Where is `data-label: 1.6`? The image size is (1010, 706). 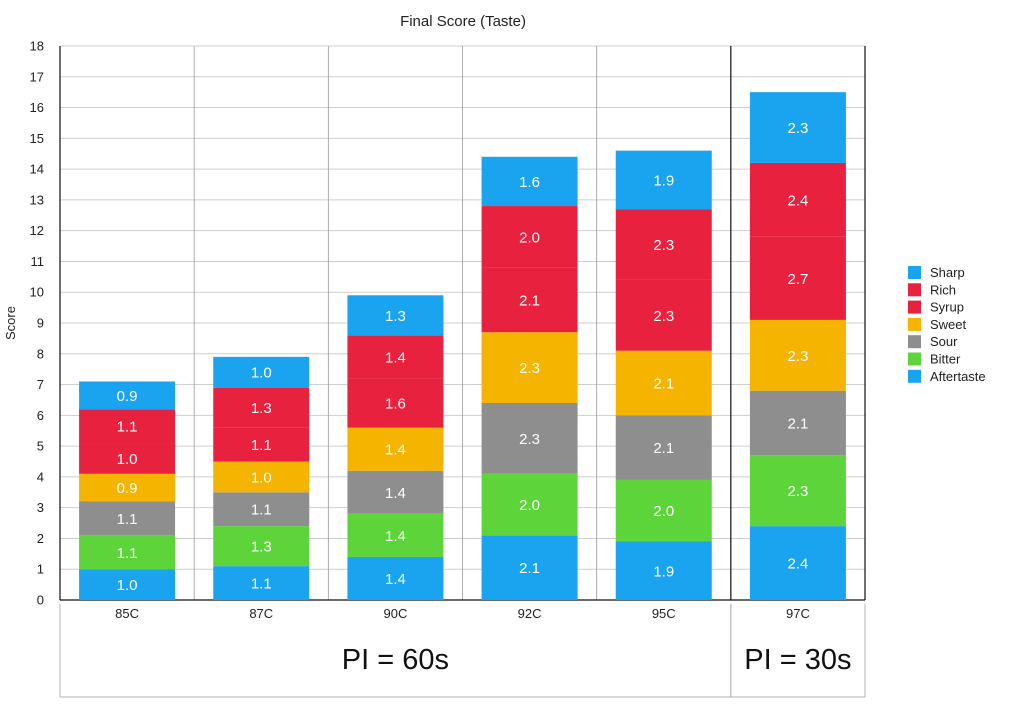
data-label: 1.6 is located at coordinates (395, 404).